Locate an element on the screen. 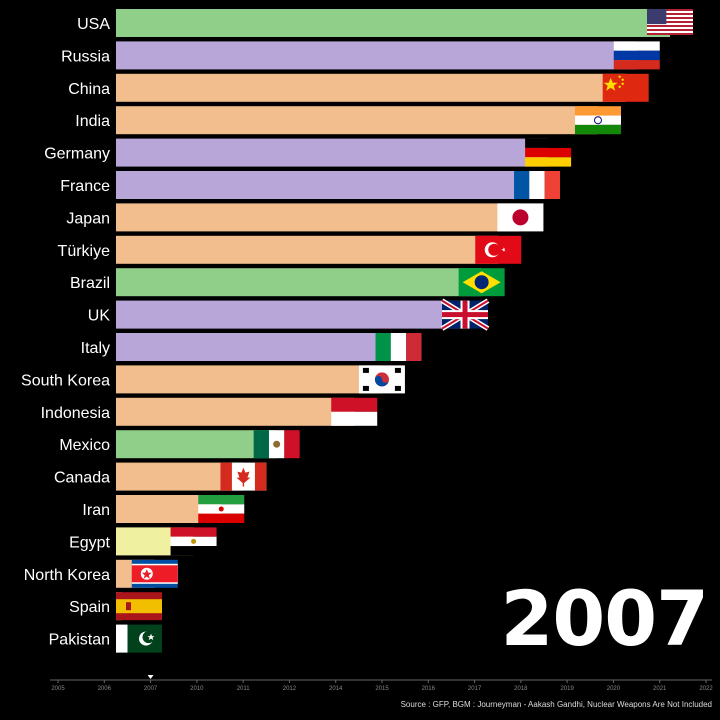  germany-flag is located at coordinates (548, 152).